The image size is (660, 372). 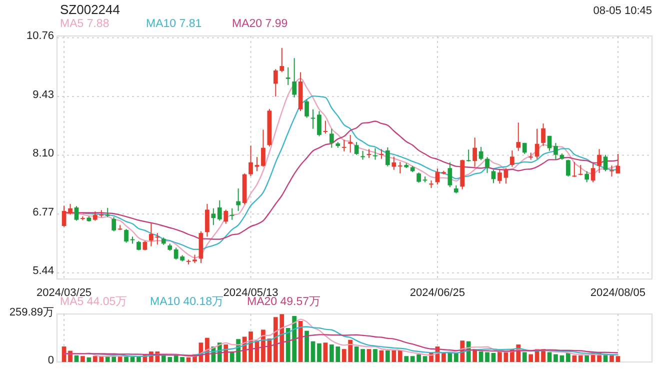 I want to click on x-tick-label: 2024/08/05, so click(x=618, y=292).